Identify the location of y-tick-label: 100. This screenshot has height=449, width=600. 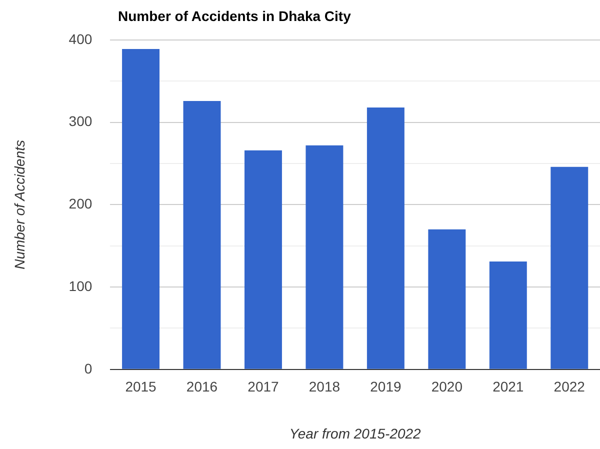
(80, 286).